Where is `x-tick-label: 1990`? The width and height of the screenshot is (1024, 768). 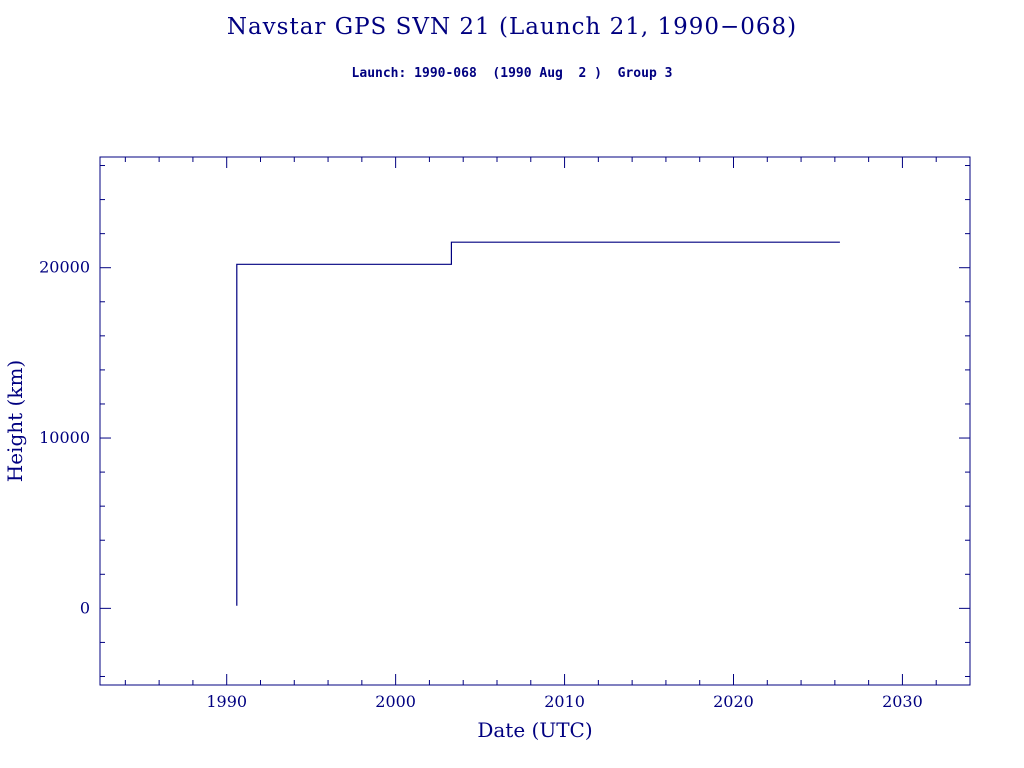
x-tick-label: 1990 is located at coordinates (226, 701).